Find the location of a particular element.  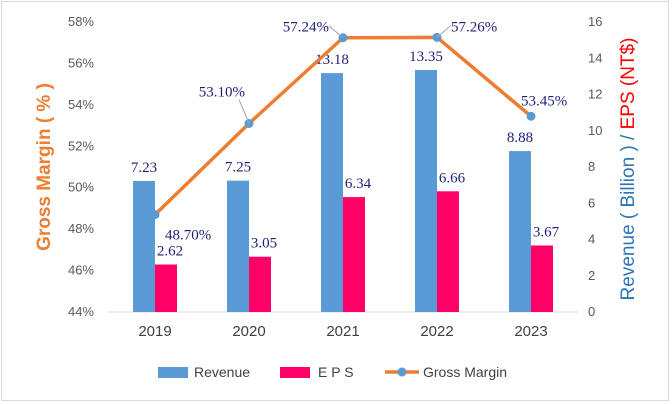

revenue-data-label: 8.88 is located at coordinates (520, 138).